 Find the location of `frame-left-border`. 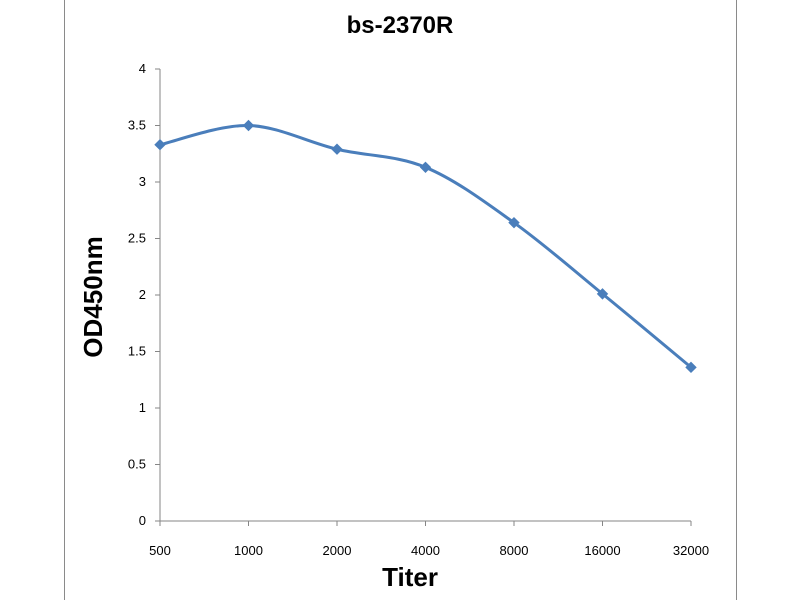

frame-left-border is located at coordinates (64, 300).